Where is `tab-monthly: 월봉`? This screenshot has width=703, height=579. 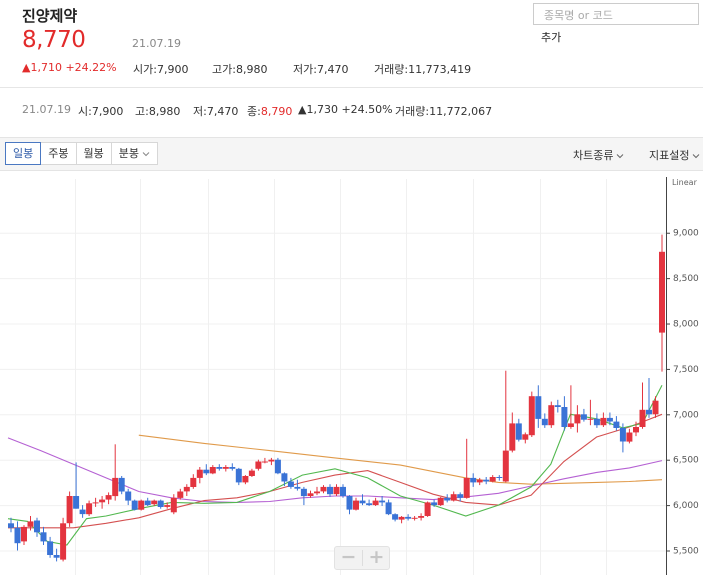
tab-monthly: 월봉 is located at coordinates (93, 153).